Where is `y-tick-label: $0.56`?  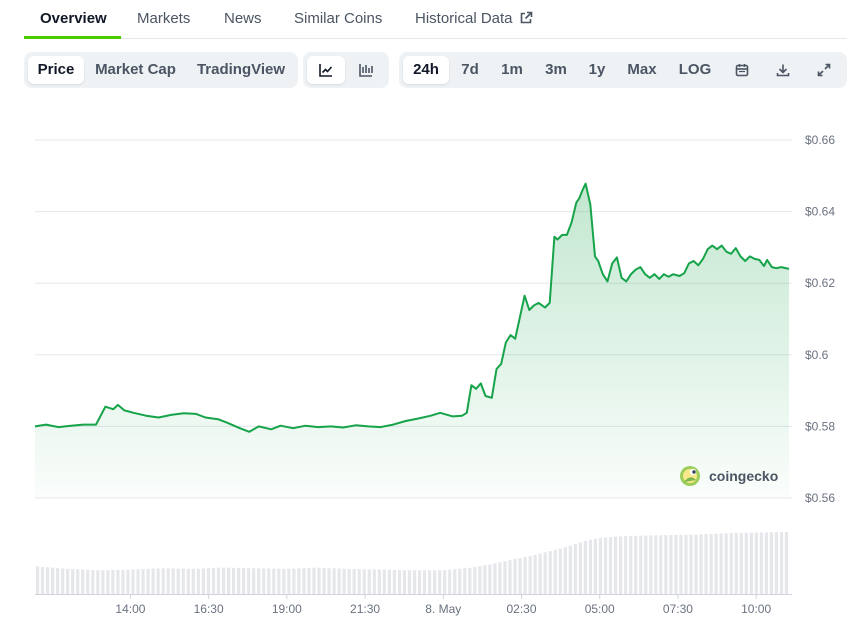 y-tick-label: $0.56 is located at coordinates (820, 498).